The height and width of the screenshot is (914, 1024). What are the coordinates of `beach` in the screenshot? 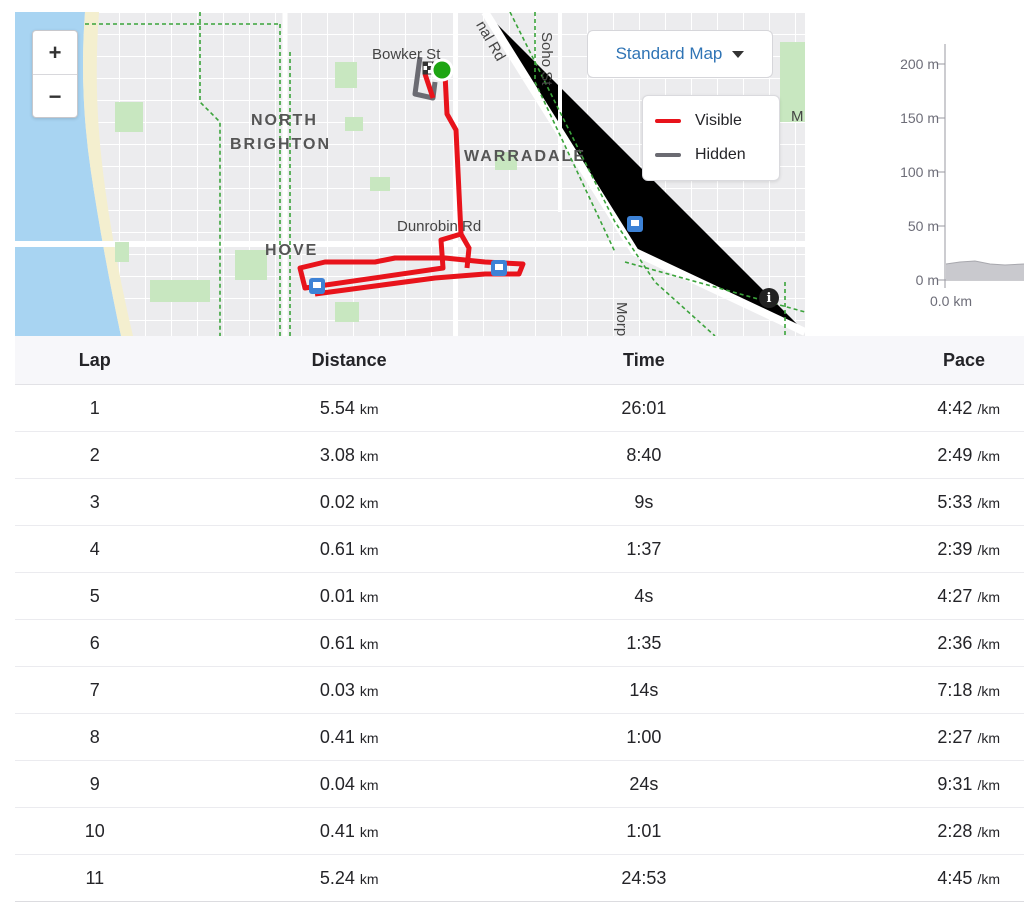 It's located at (108, 174).